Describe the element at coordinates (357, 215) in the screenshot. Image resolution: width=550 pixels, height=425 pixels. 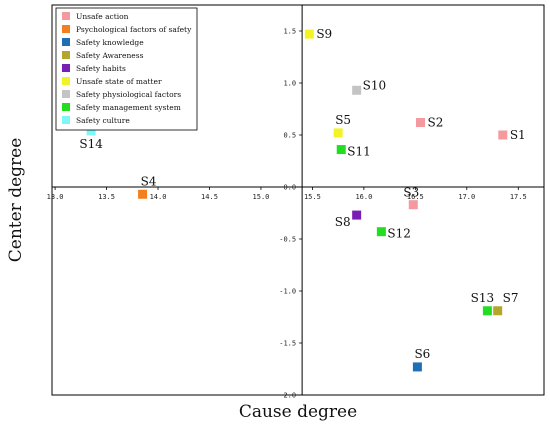
I see `point-s8` at that location.